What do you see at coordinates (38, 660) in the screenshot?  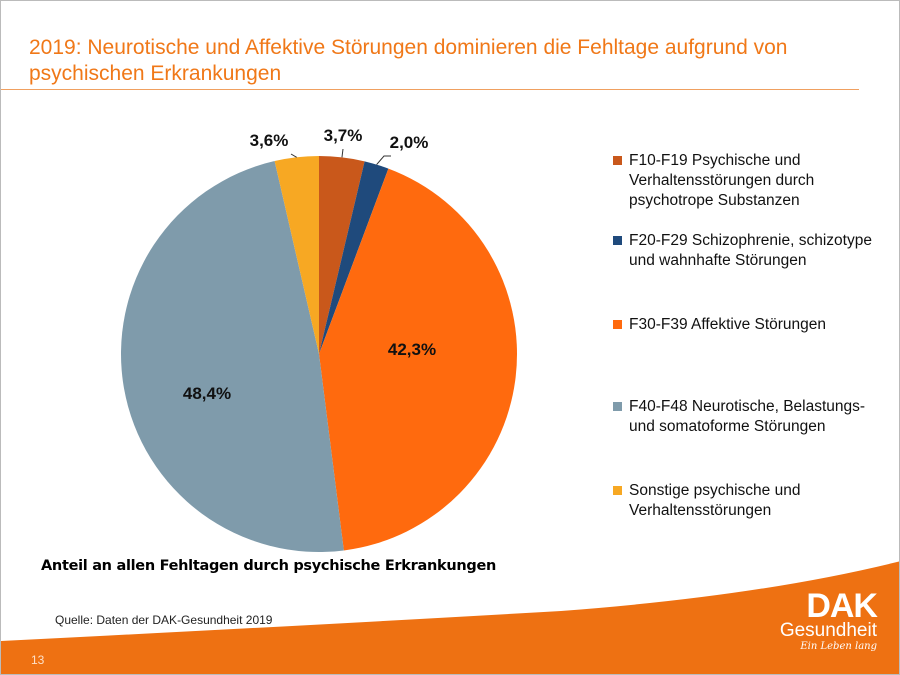 I see `page-number: 13` at bounding box center [38, 660].